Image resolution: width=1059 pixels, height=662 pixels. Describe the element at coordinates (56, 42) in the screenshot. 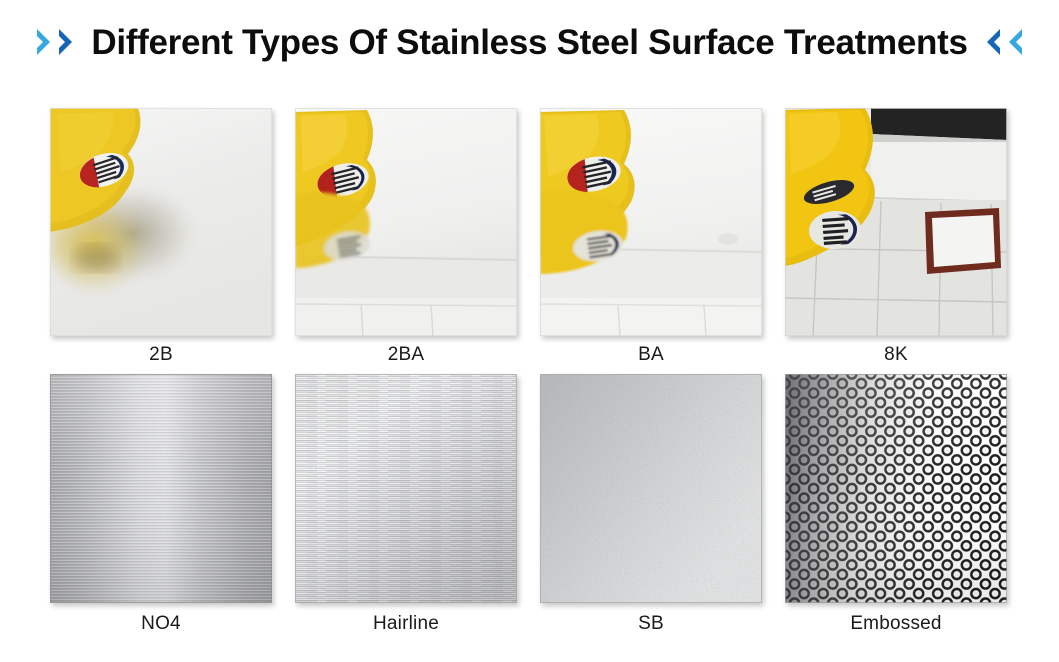

I see `double-chevron-right-icon` at that location.